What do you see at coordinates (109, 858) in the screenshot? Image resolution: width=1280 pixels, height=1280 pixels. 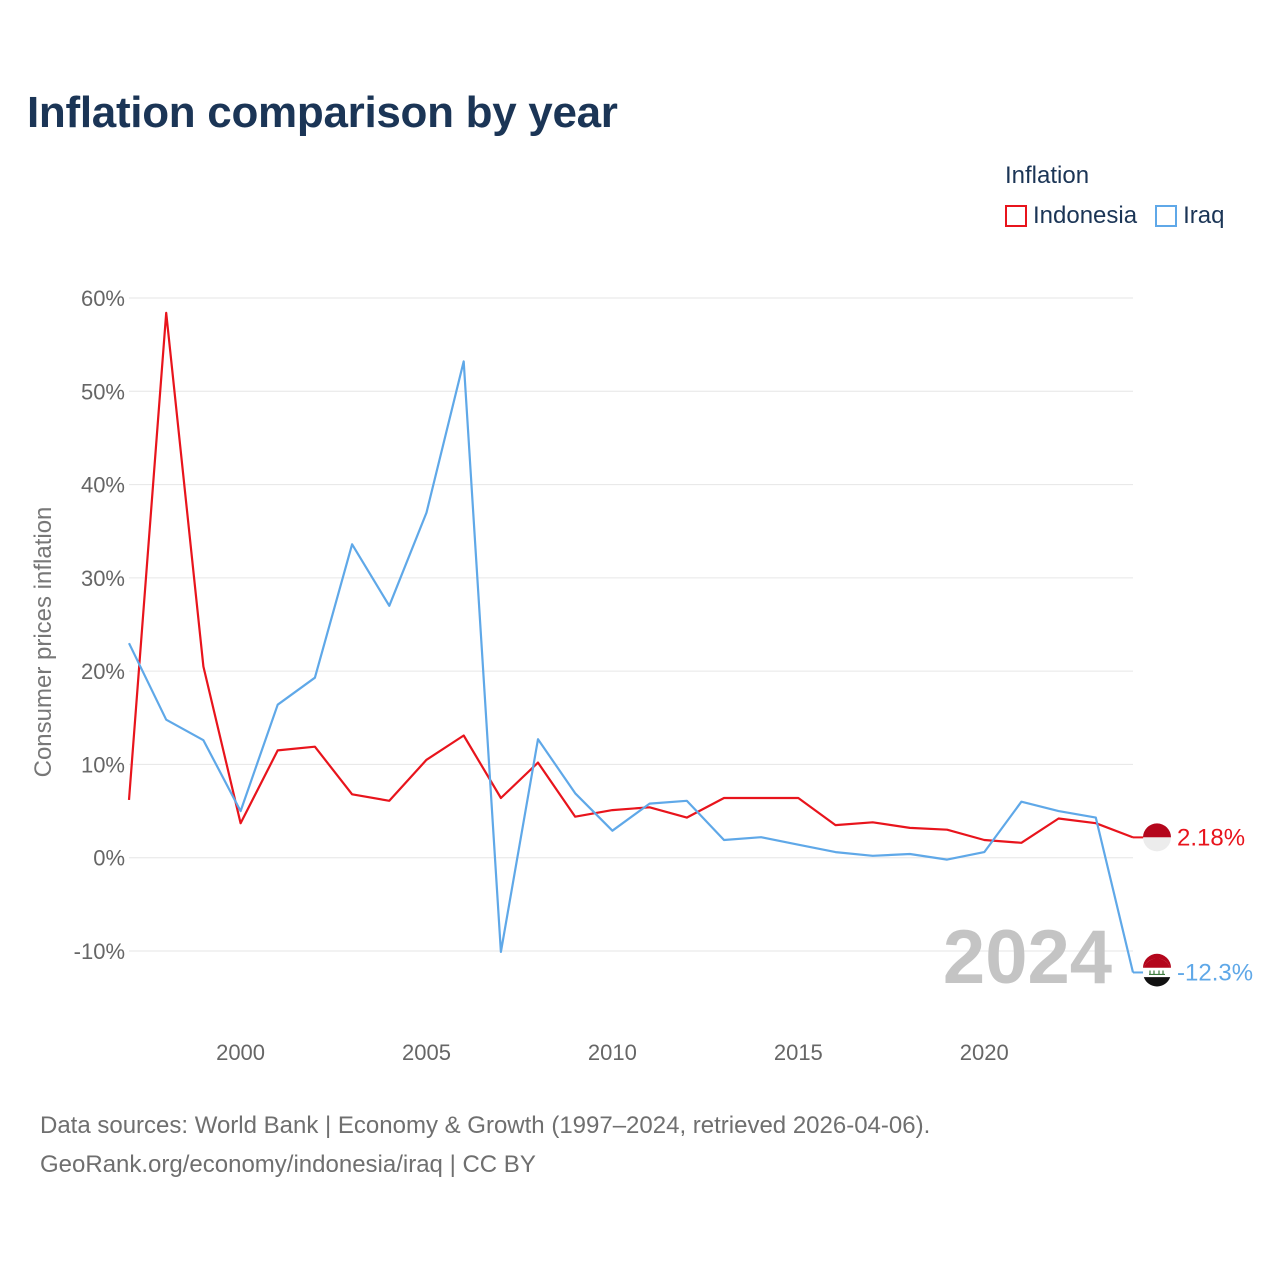 I see `y-tick-label: 0%` at bounding box center [109, 858].